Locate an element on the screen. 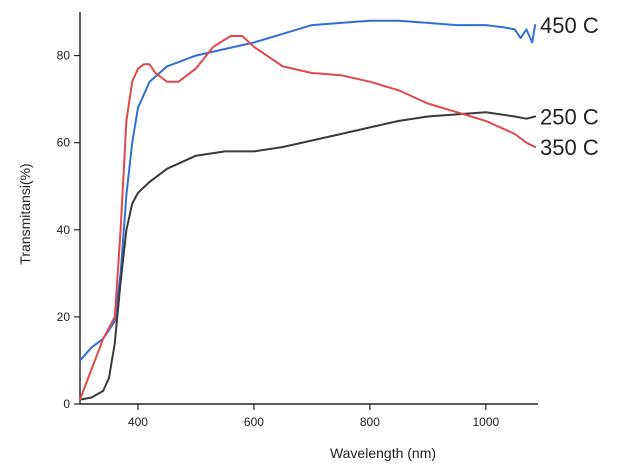  y-tick-label: 40 is located at coordinates (64, 230).